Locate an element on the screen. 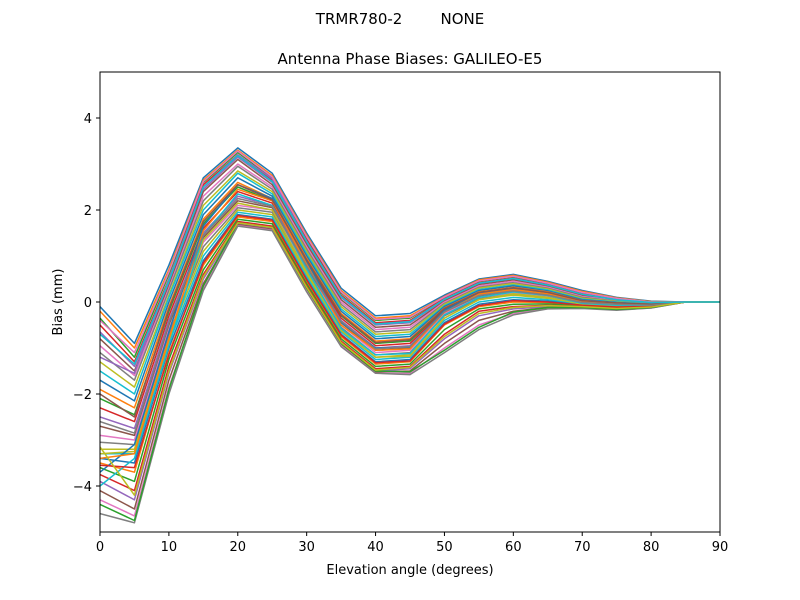 The width and height of the screenshot is (800, 600). x-tick-label: 50 is located at coordinates (444, 547).